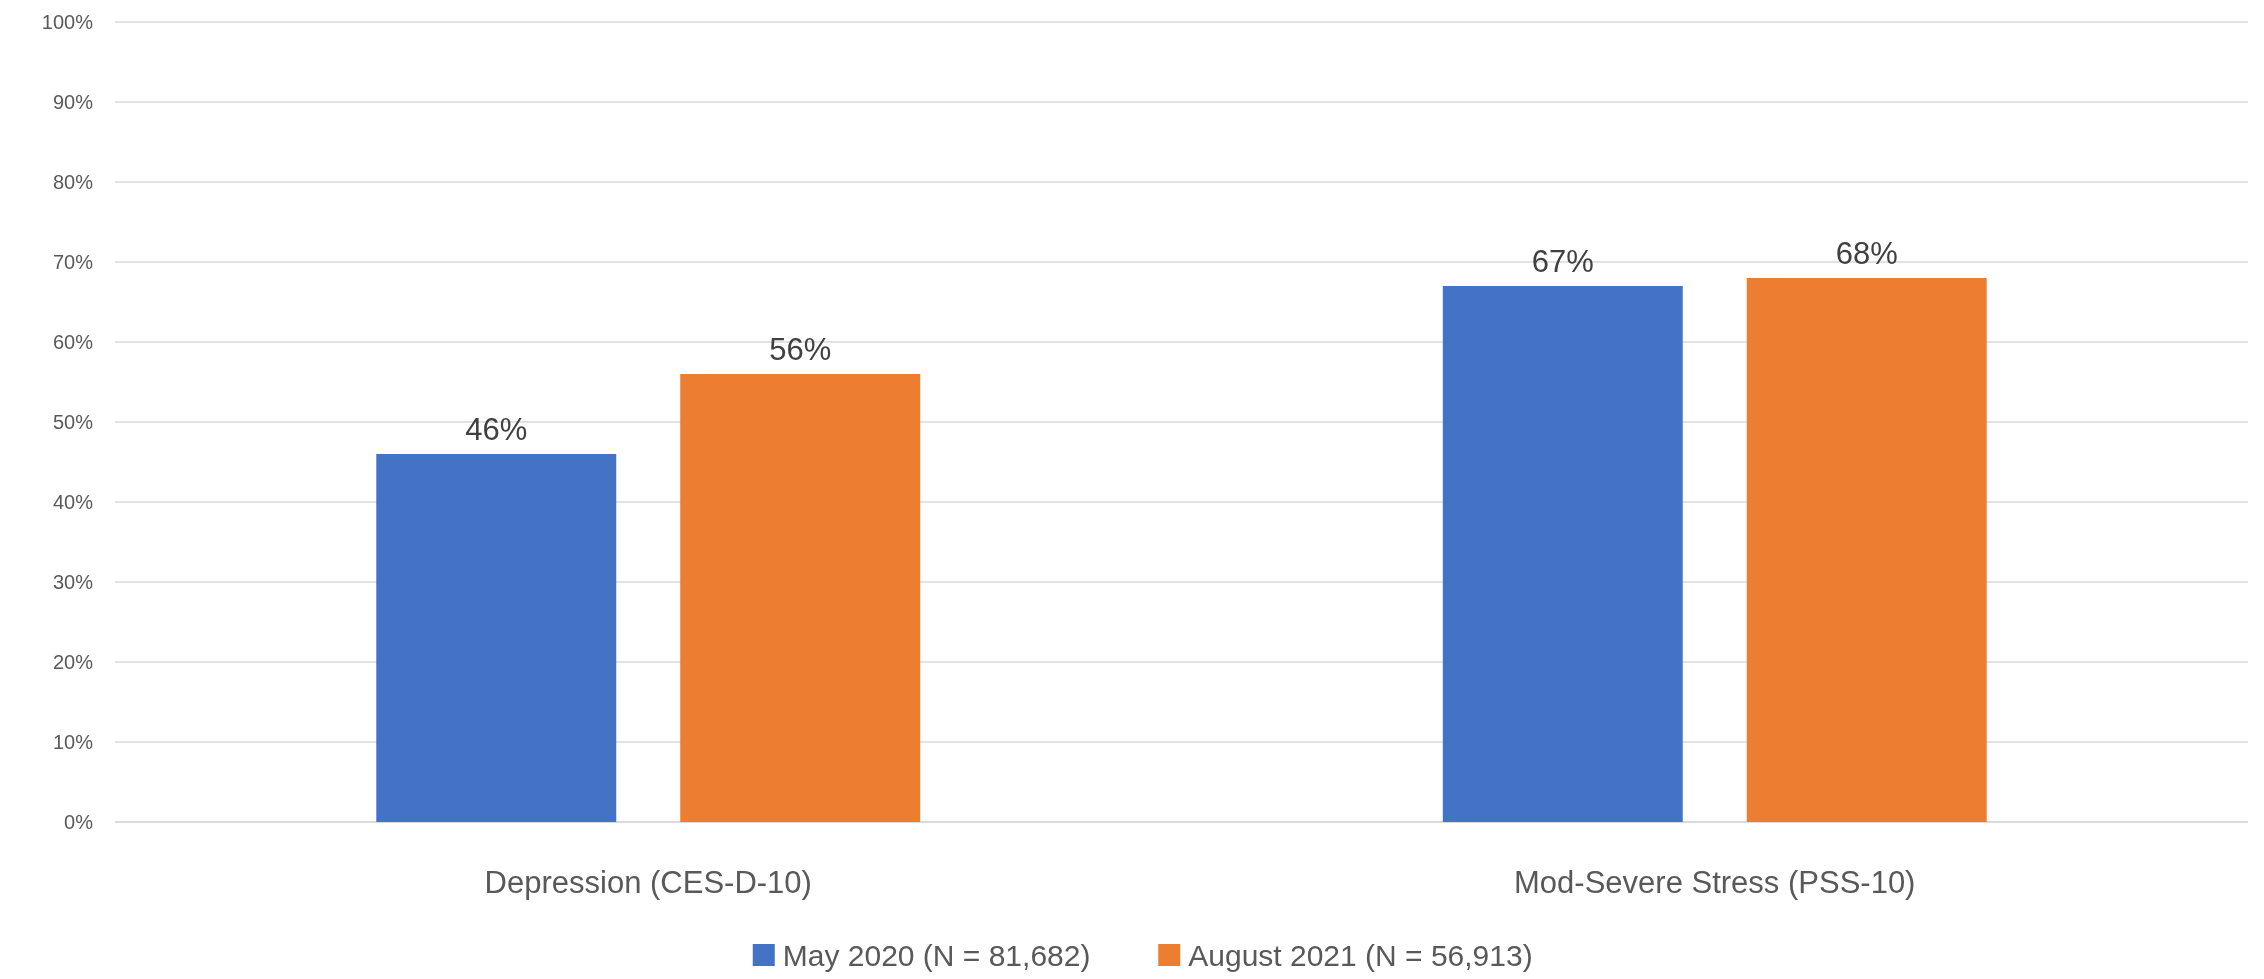  What do you see at coordinates (79, 822) in the screenshot?
I see `y-tick-label: 0%` at bounding box center [79, 822].